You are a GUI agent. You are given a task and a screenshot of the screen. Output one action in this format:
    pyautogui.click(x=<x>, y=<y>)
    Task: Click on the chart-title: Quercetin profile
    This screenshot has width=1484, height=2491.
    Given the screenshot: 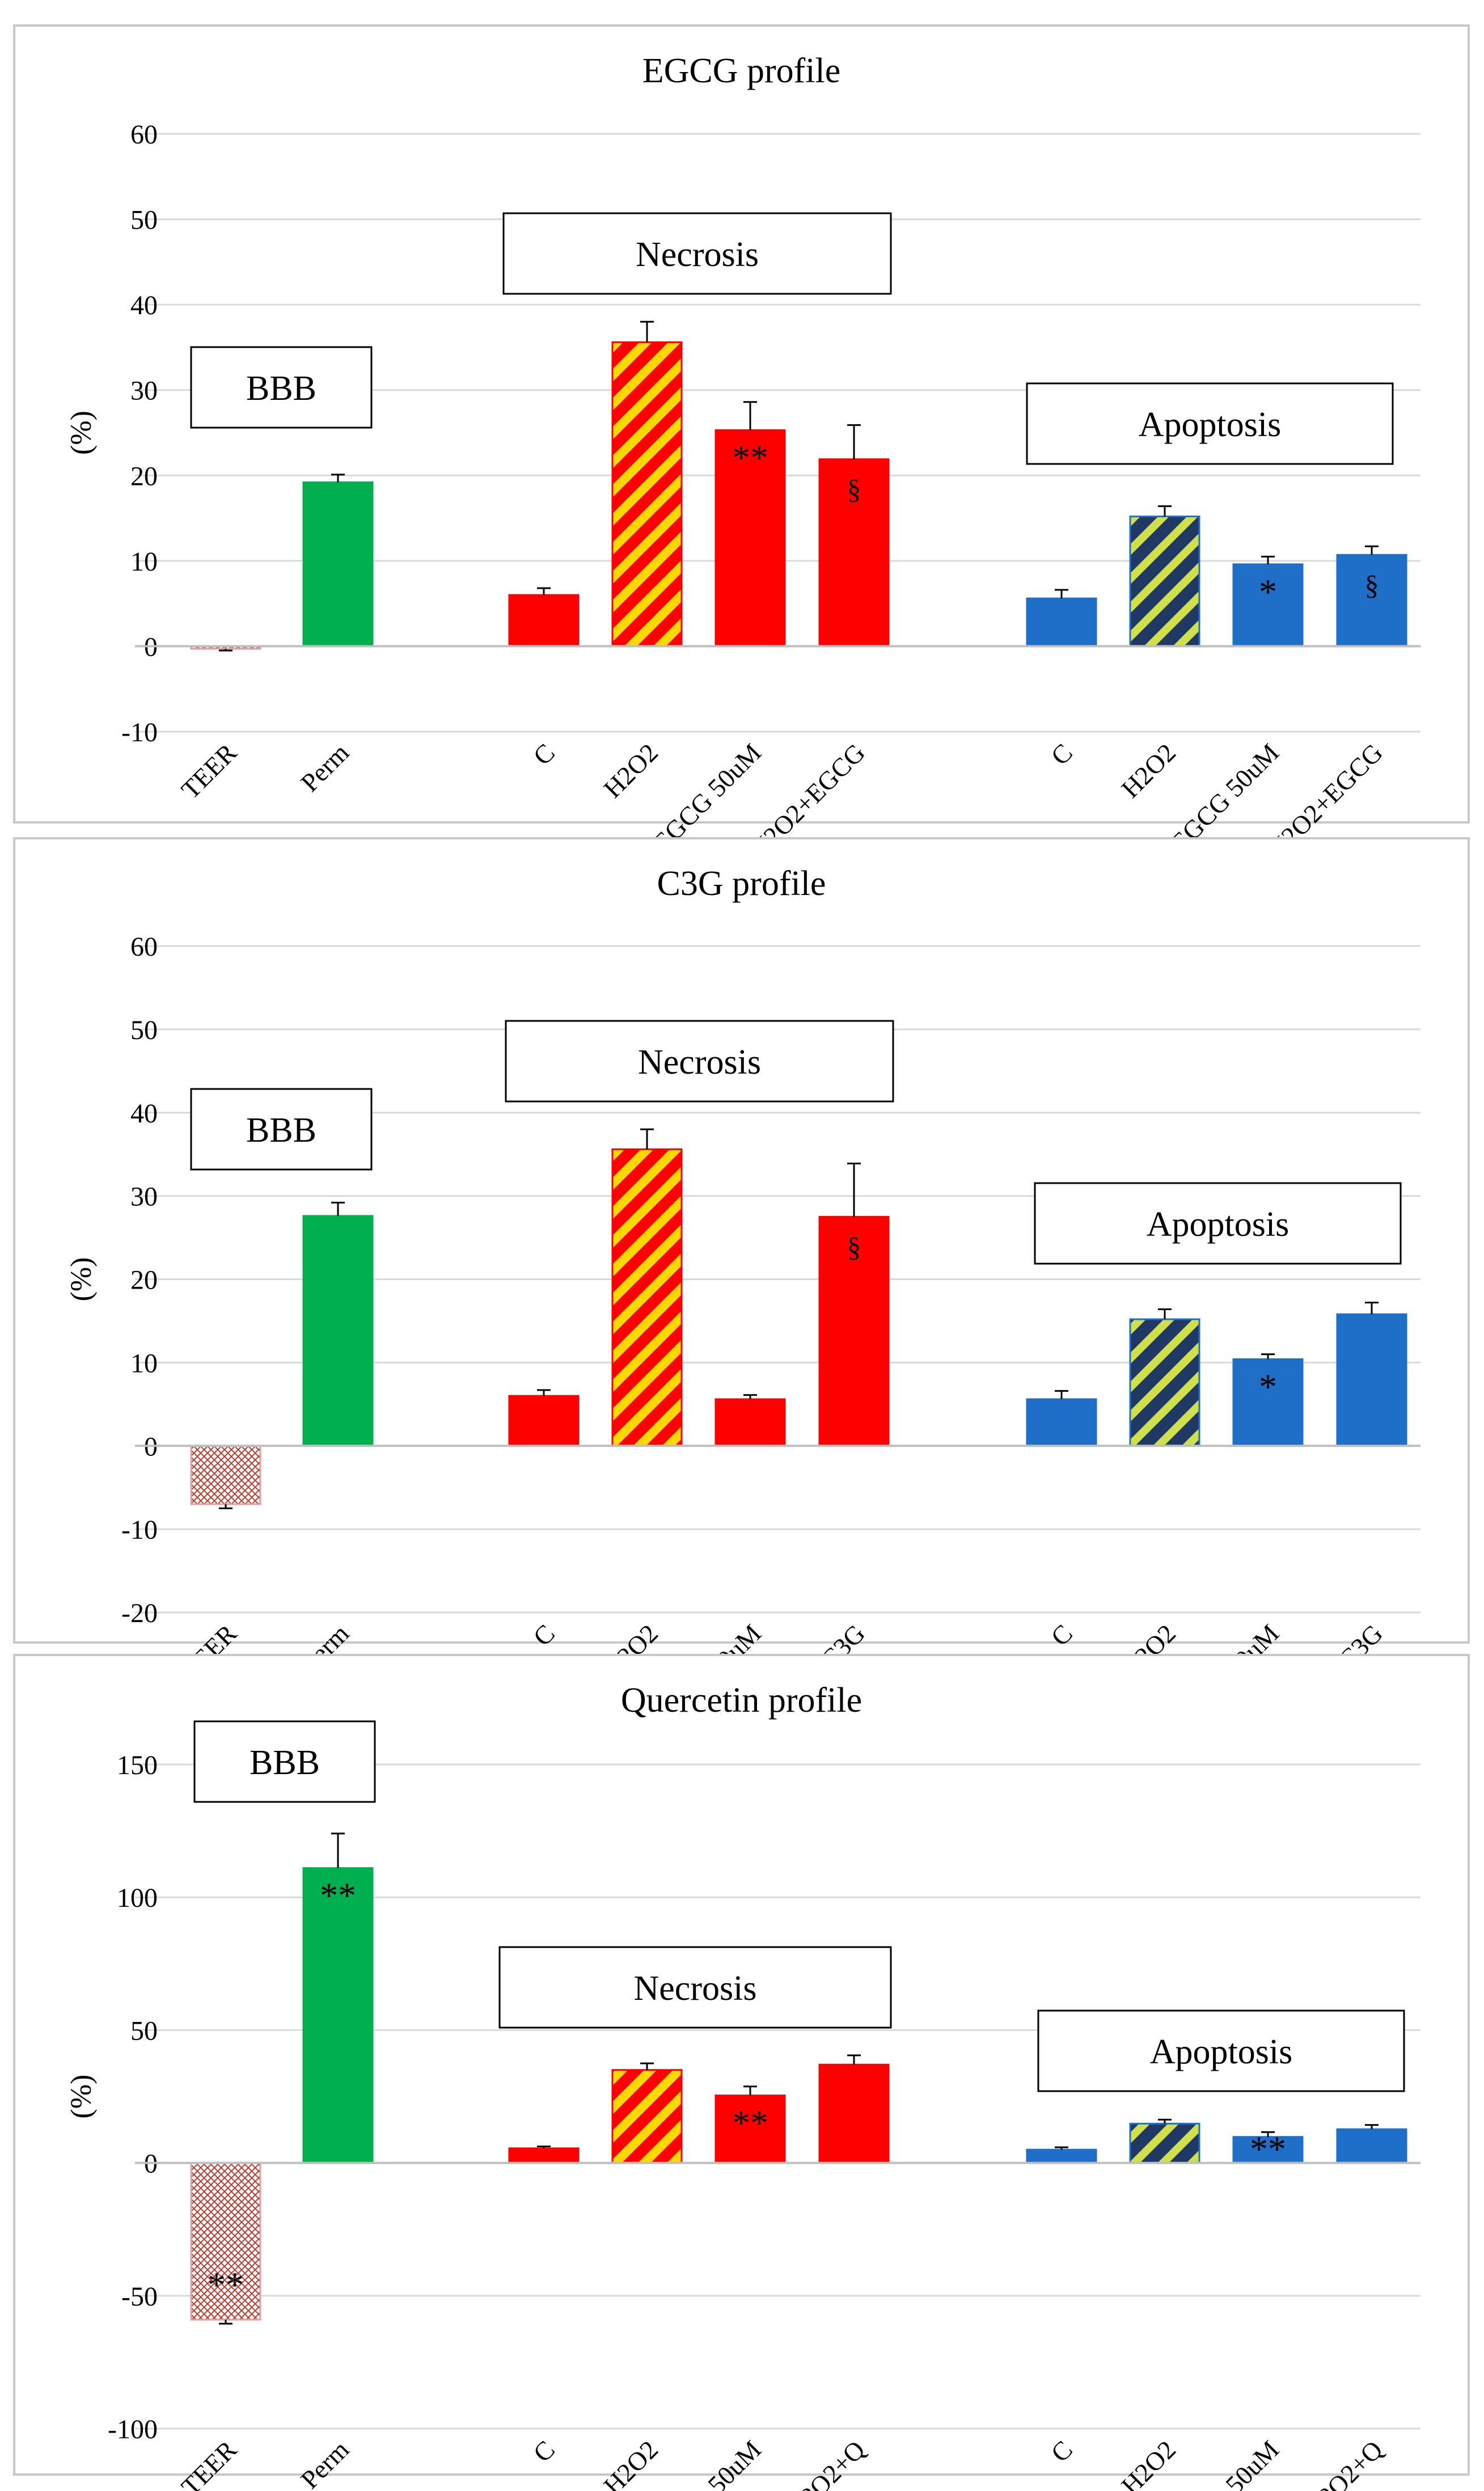 What is the action you would take?
    pyautogui.click(x=741, y=1700)
    